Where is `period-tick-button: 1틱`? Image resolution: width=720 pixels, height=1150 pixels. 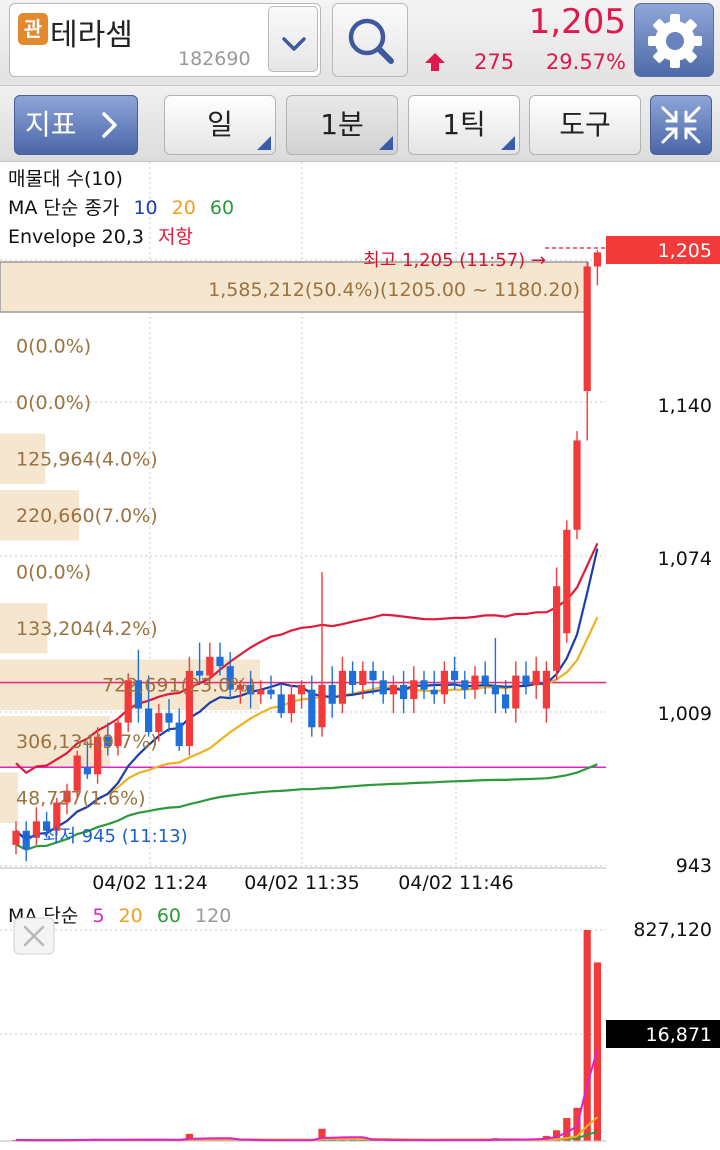 period-tick-button: 1틱 is located at coordinates (464, 125).